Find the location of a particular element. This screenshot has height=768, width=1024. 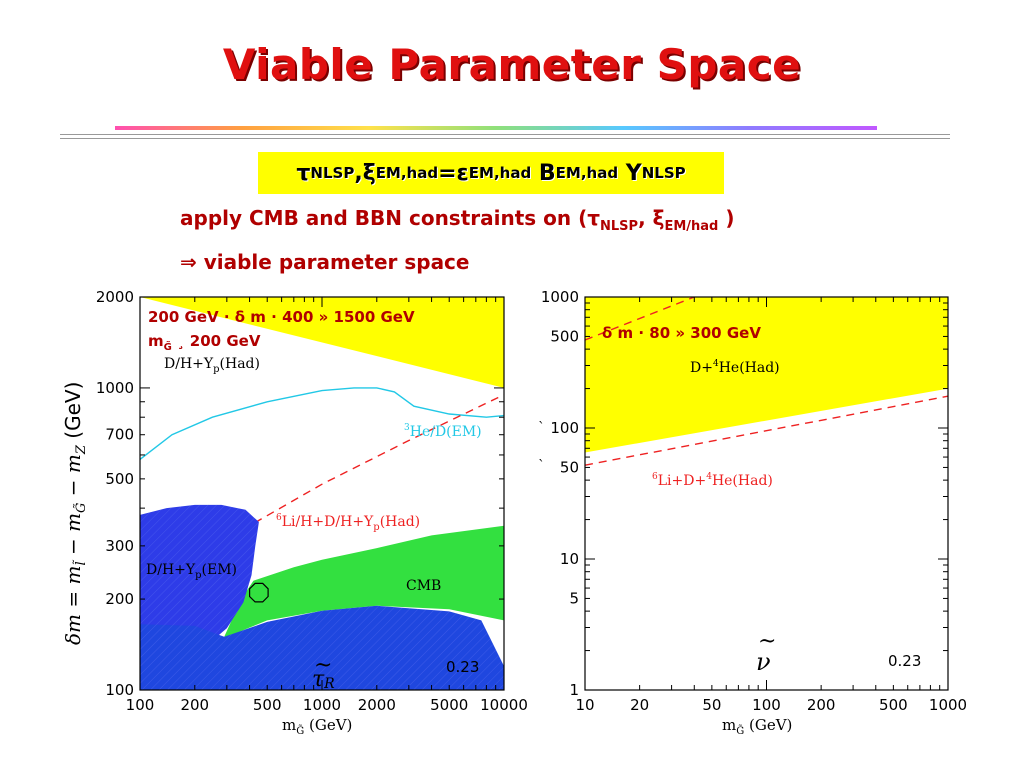

left-y-tick-label: 300 is located at coordinates (119, 546).